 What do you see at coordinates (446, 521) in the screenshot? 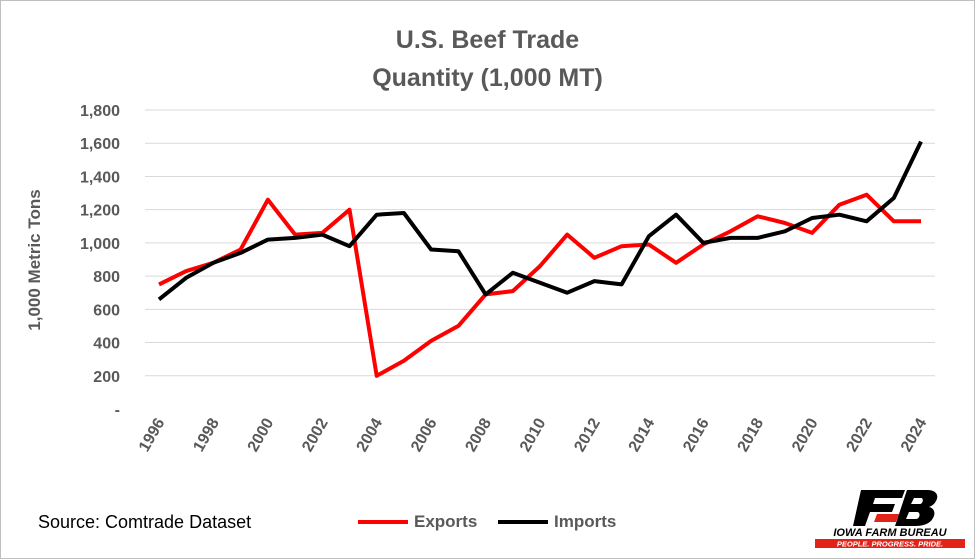
I see `legend-exports-label: Exports` at bounding box center [446, 521].